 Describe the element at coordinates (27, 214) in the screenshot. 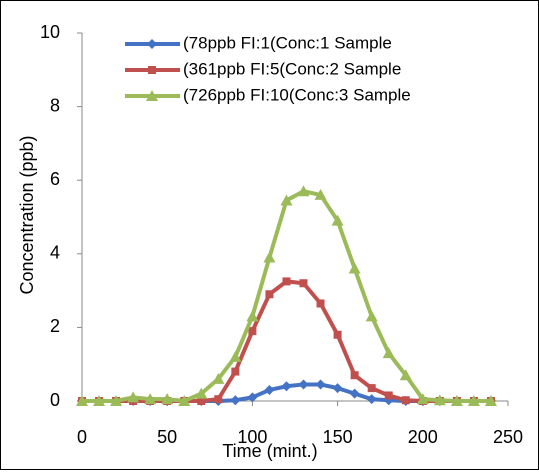

I see `y-axis-label: Concentration (ppb)` at that location.